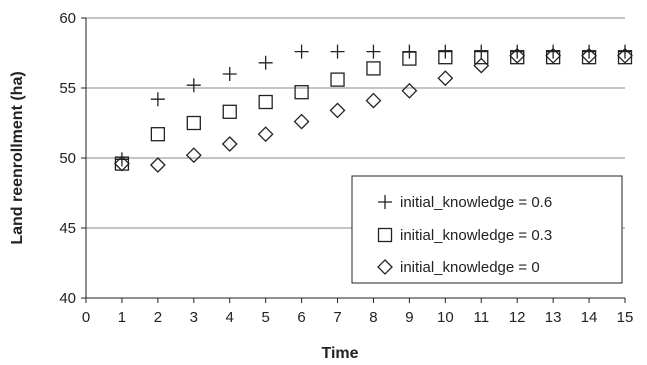 Image resolution: width=647 pixels, height=365 pixels. What do you see at coordinates (301, 317) in the screenshot?
I see `x-tick-label-6: 6` at bounding box center [301, 317].